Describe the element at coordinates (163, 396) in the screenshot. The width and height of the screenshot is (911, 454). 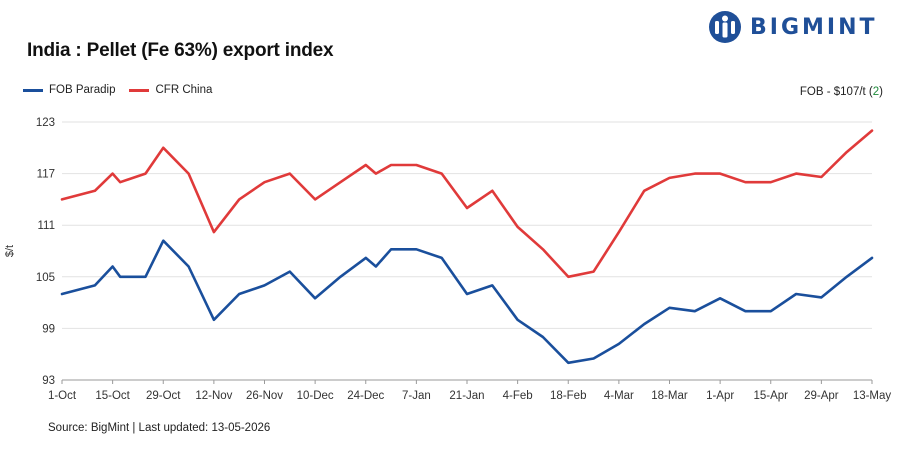
I see `x-tick-label: 29-Oct` at that location.